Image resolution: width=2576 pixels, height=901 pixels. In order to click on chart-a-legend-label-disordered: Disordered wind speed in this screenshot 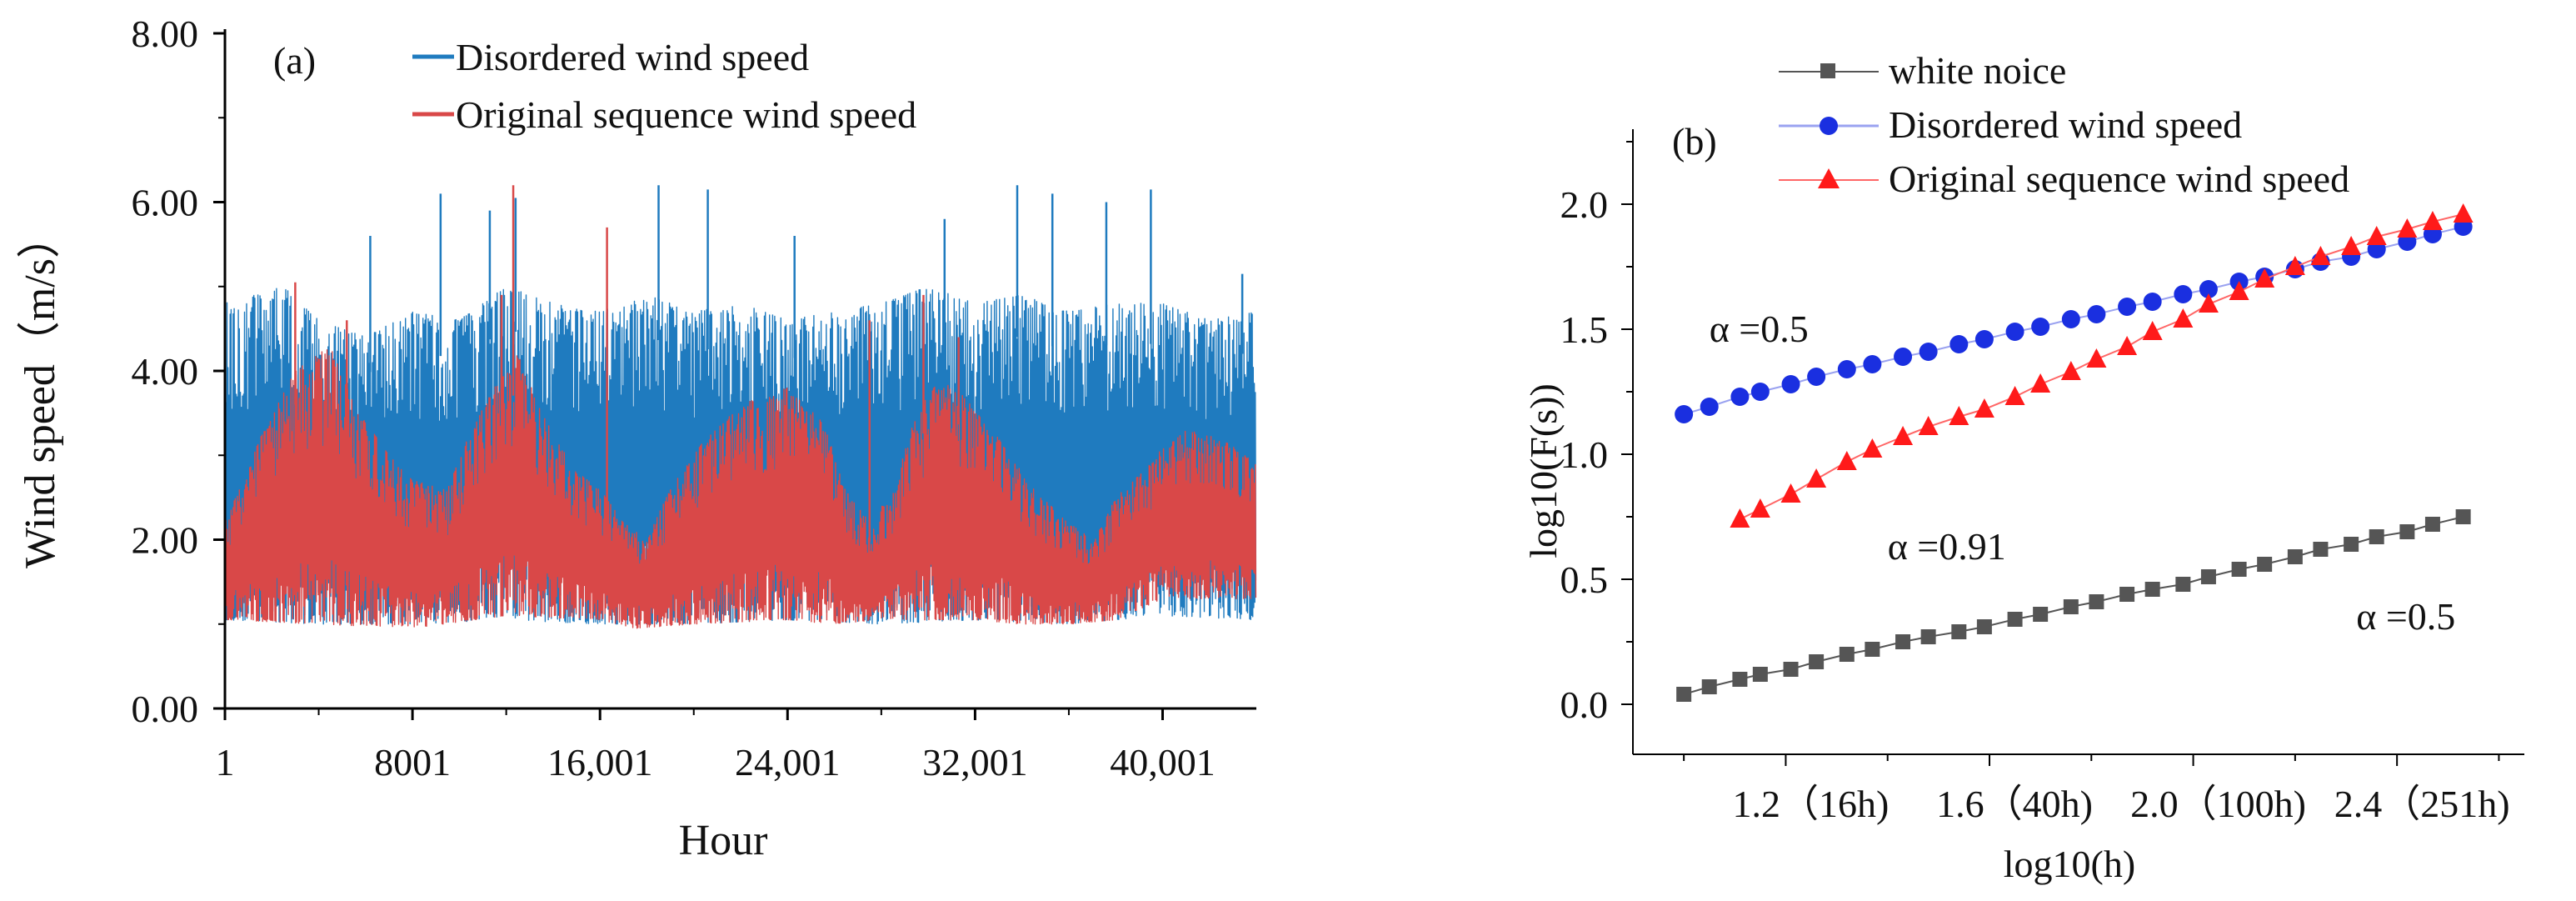, I will do `click(632, 57)`.